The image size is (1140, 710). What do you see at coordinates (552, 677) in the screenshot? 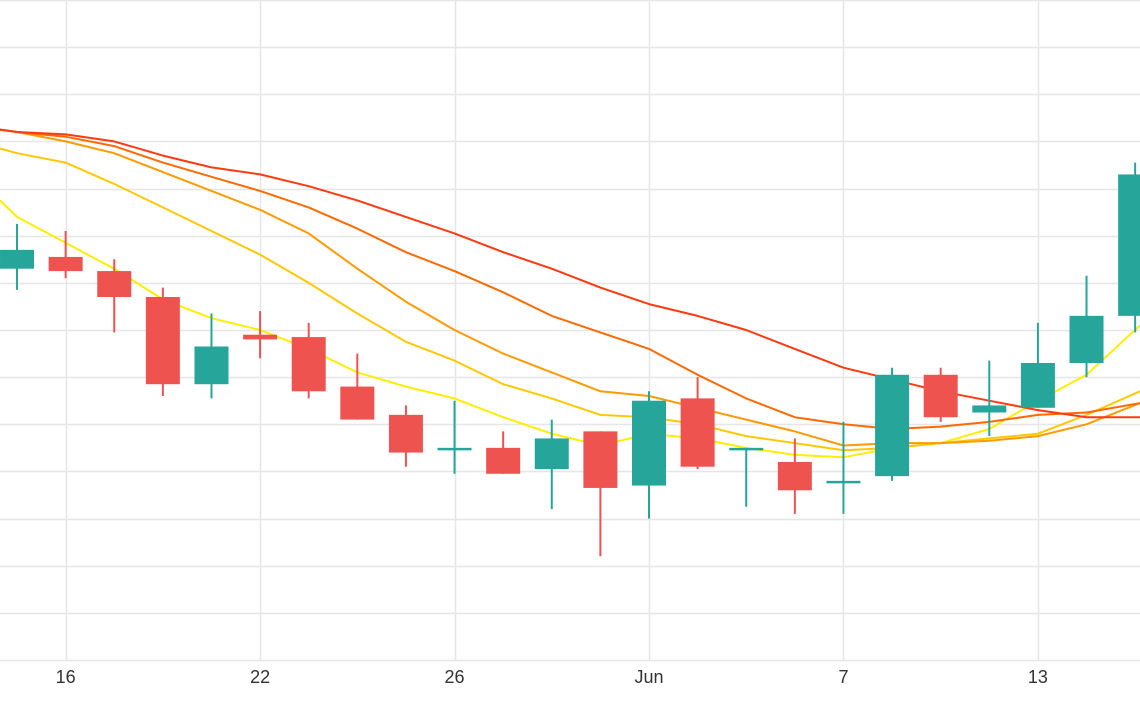
I see `x-axis-ticks: 16 22 26 Jun 7 13` at bounding box center [552, 677].